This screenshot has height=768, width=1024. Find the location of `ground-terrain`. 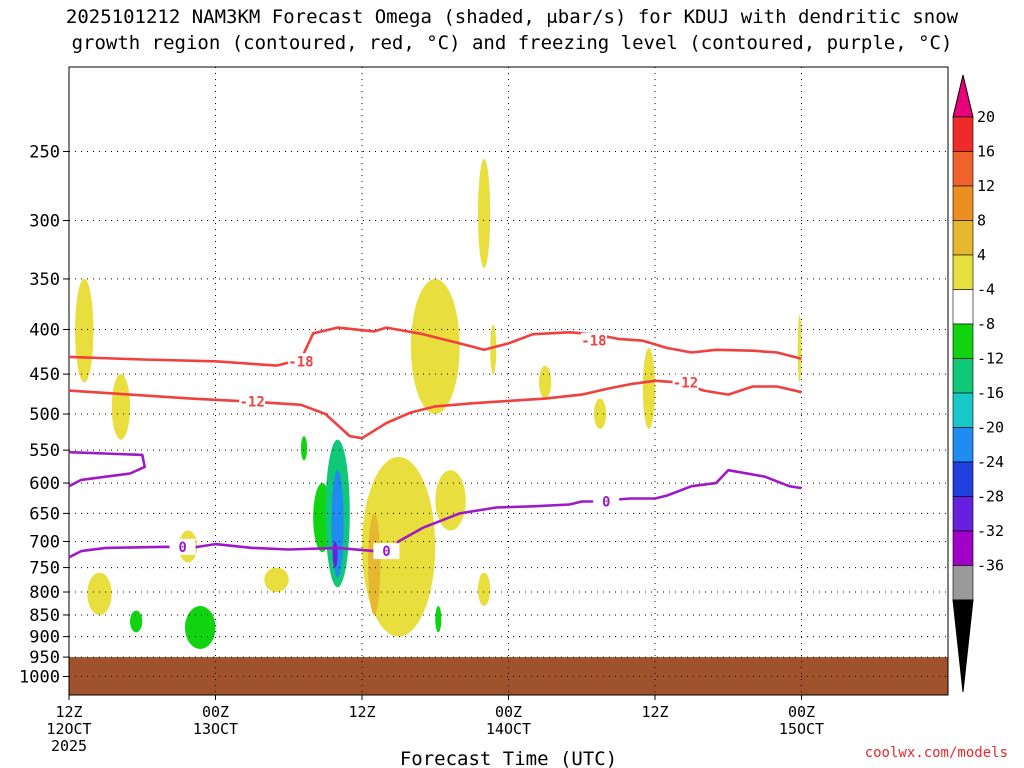

ground-terrain is located at coordinates (508, 676).